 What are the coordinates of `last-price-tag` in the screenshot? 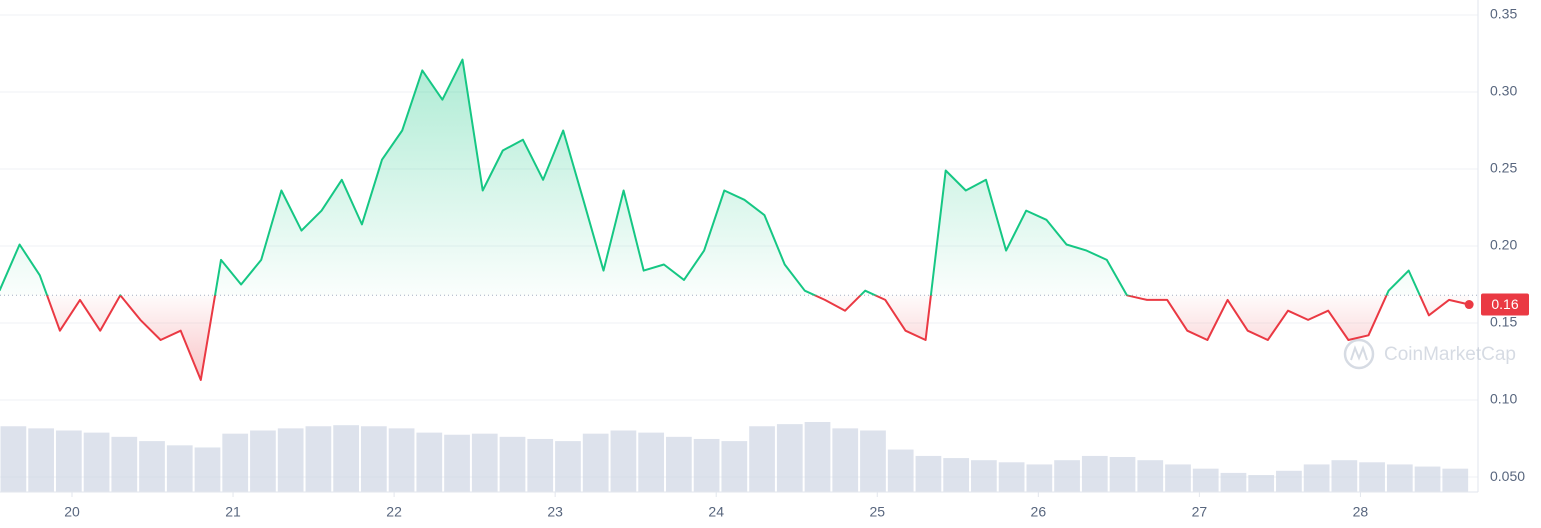 It's located at (1505, 304).